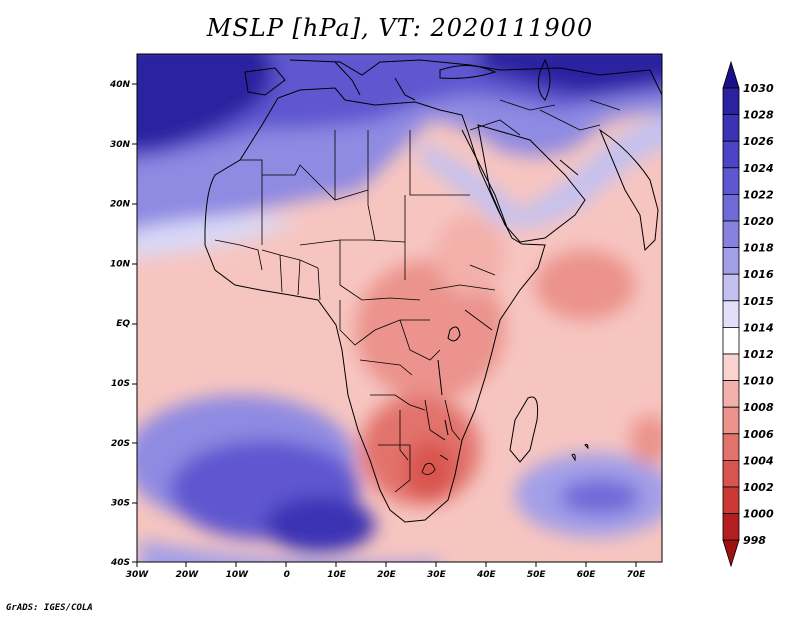 The width and height of the screenshot is (800, 618). I want to click on x-axis-label: 40E, so click(486, 575).